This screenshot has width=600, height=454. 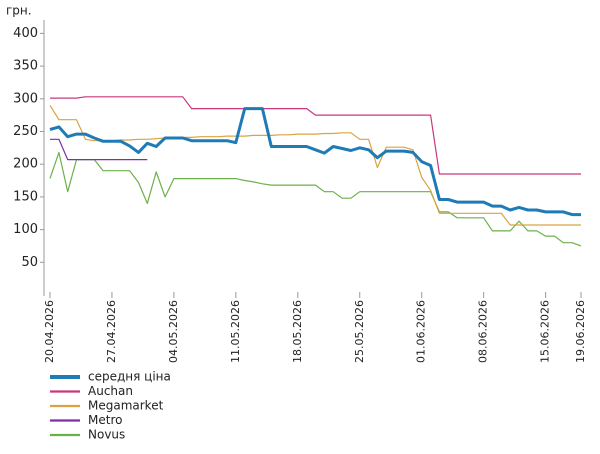 What do you see at coordinates (545, 331) in the screenshot?
I see `x-tick-label: 15.06.2026` at bounding box center [545, 331].